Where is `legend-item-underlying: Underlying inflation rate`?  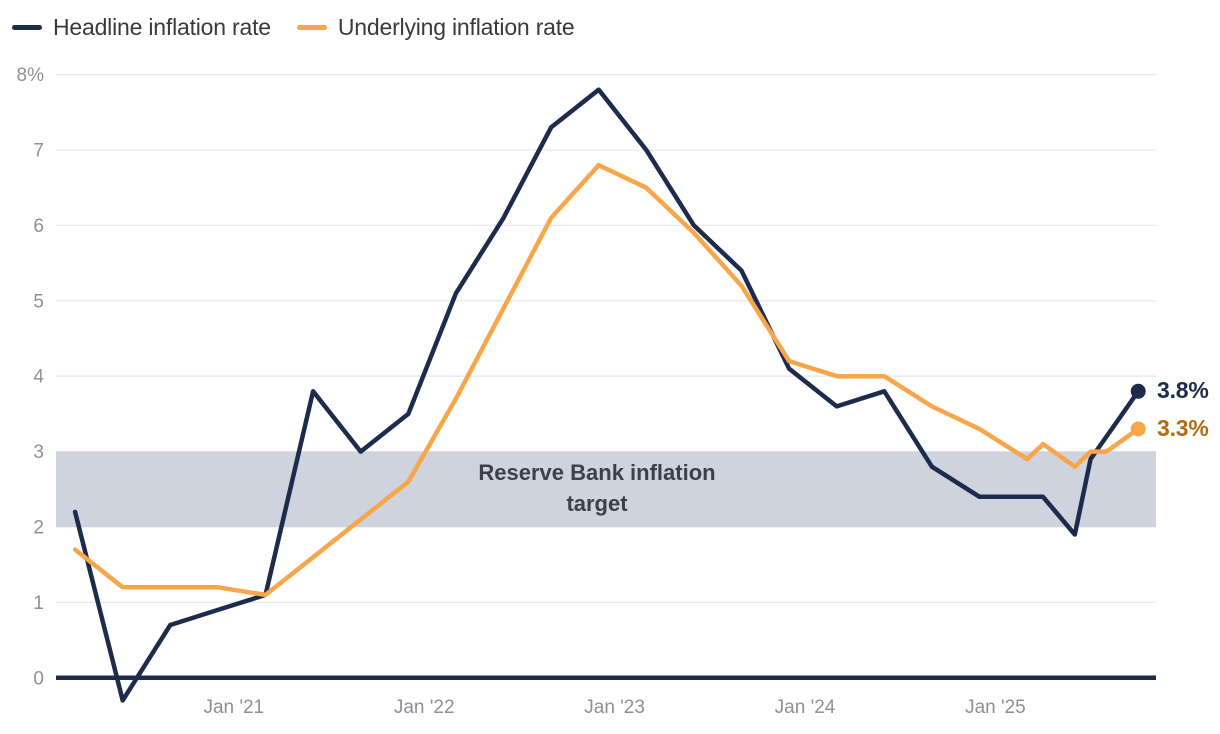
legend-item-underlying: Underlying inflation rate is located at coordinates (435, 27).